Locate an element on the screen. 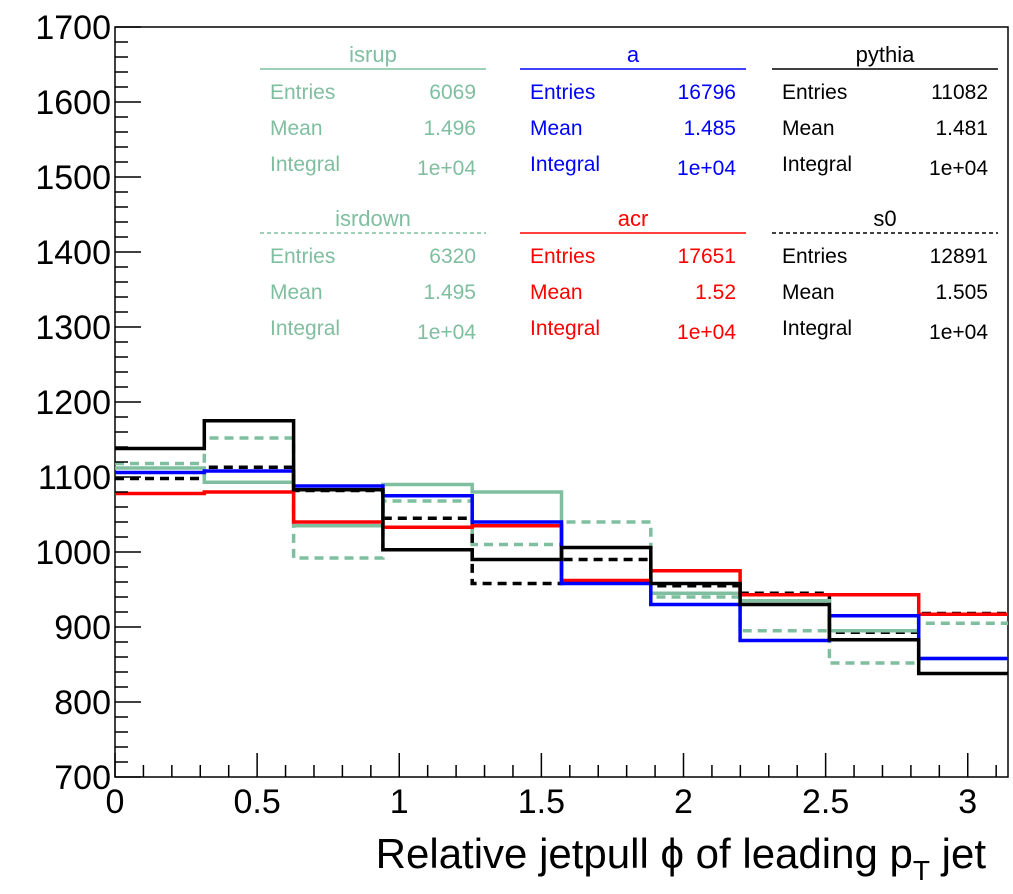 This screenshot has height=894, width=1013. y-tick-label: 700 is located at coordinates (82, 778).